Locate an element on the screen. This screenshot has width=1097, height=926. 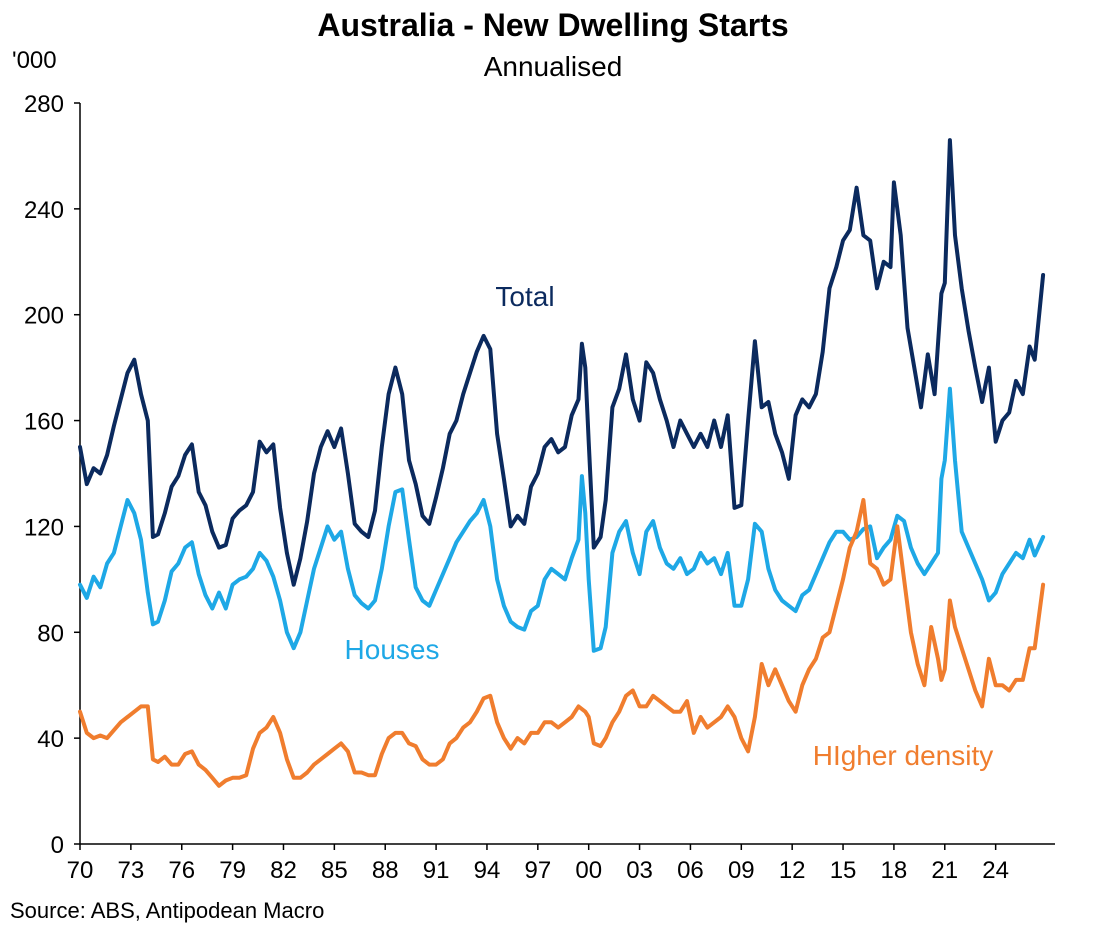
chart-title: Australia - New Dwelling Starts is located at coordinates (552, 25).